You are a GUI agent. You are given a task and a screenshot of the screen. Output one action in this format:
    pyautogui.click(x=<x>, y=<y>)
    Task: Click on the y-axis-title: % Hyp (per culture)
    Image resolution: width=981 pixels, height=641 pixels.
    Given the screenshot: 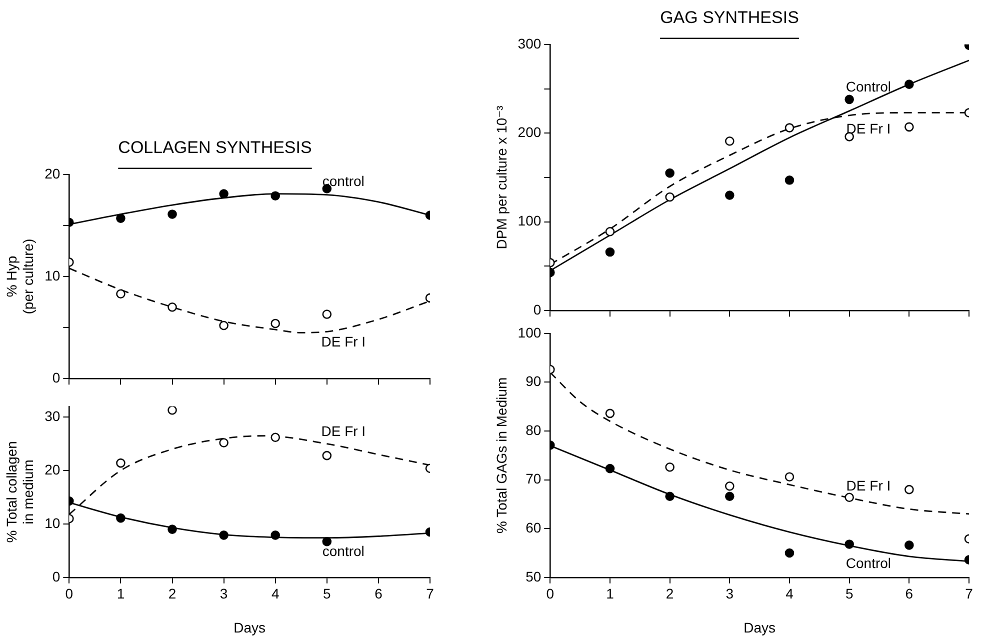 What is the action you would take?
    pyautogui.click(x=19, y=276)
    